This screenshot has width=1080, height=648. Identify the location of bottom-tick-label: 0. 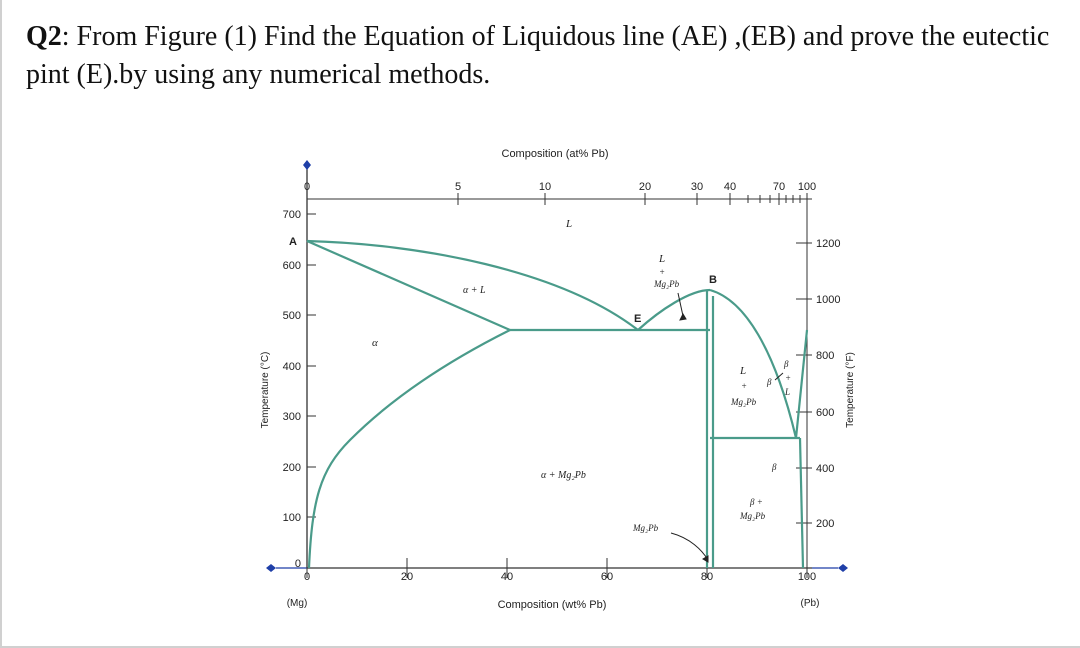
(307, 577).